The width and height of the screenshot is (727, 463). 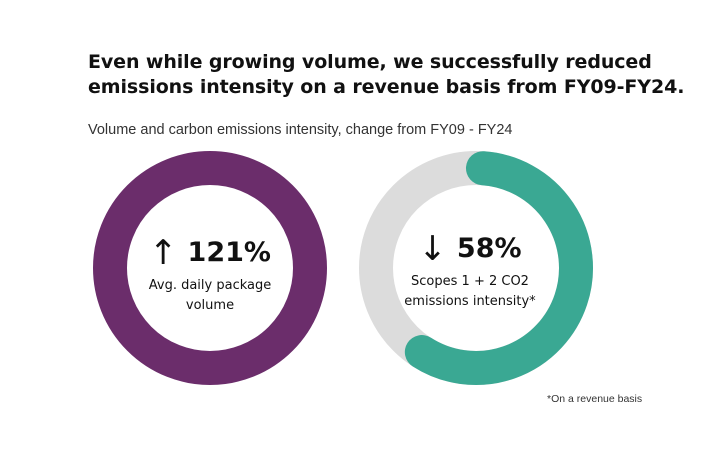 I want to click on emissions-value: 58%, so click(x=489, y=248).